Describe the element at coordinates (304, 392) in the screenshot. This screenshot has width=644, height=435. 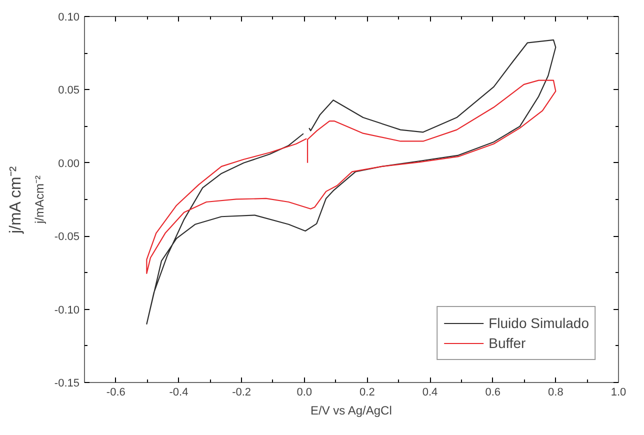
I see `x-tick-label: 0.0` at that location.